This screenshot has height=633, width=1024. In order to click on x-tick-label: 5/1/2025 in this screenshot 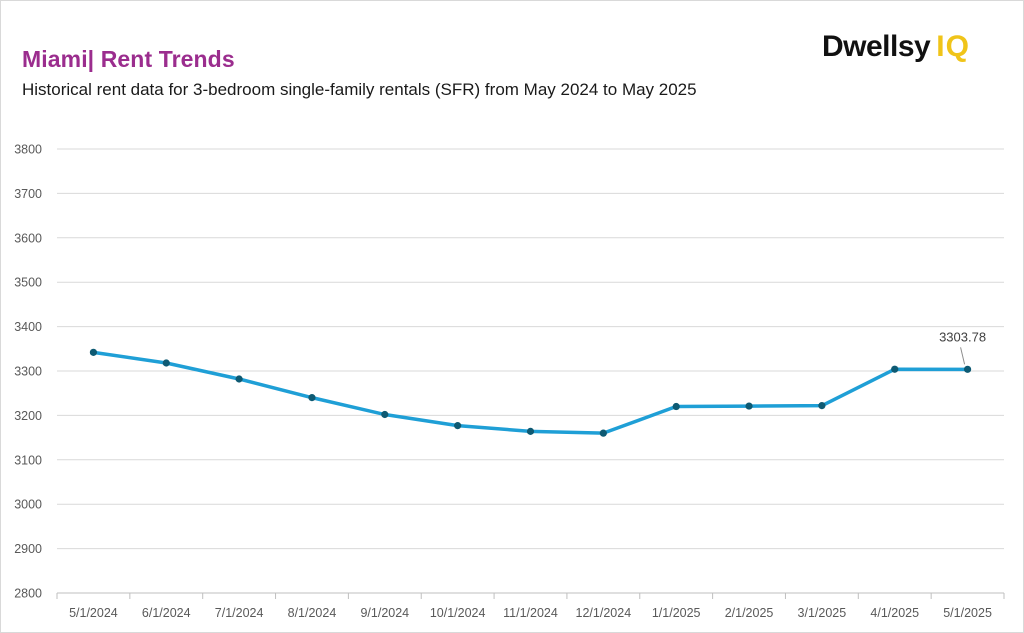, I will do `click(967, 613)`.